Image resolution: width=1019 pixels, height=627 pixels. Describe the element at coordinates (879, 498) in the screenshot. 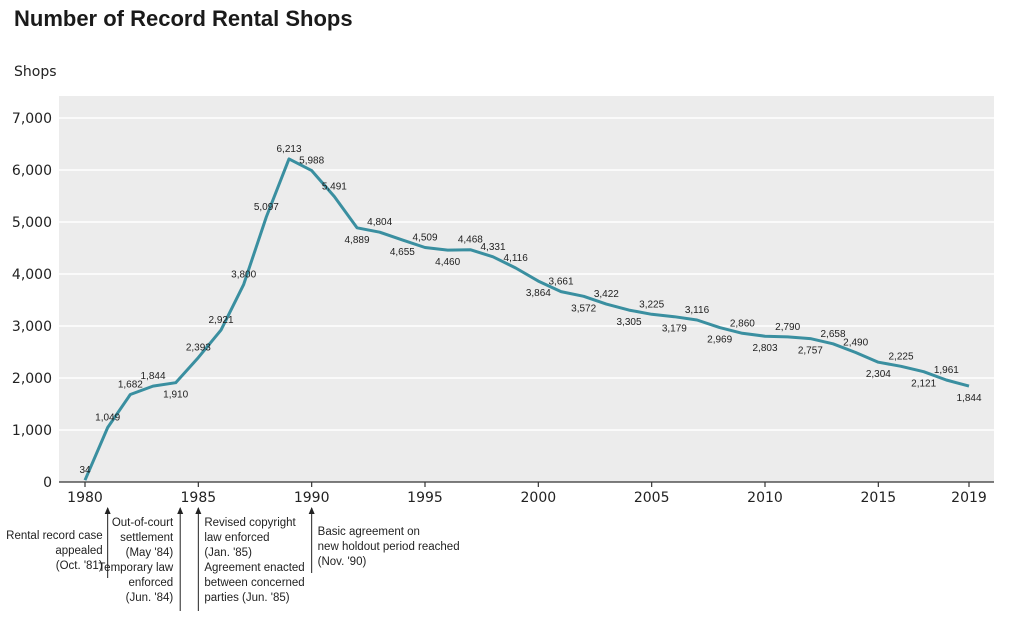

I see `x-tick-label: 2015` at that location.